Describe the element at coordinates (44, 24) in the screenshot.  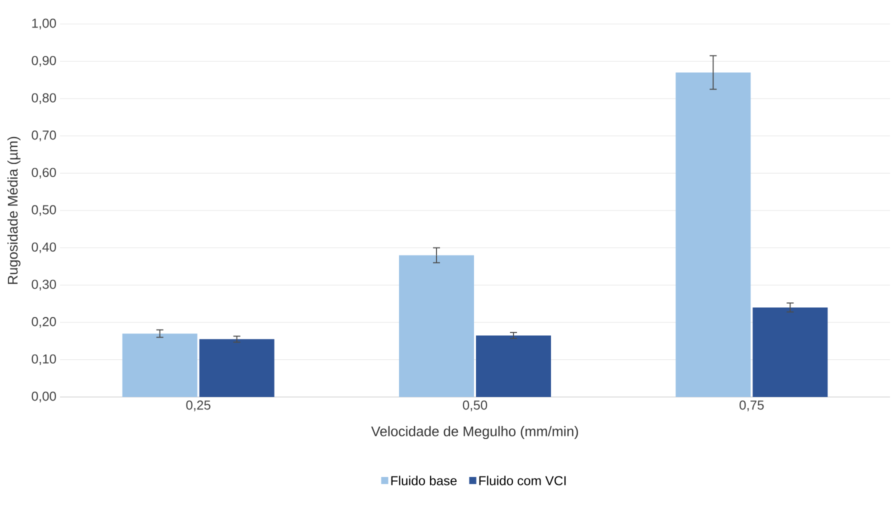
I see `y-tick-label: 1,00` at that location.